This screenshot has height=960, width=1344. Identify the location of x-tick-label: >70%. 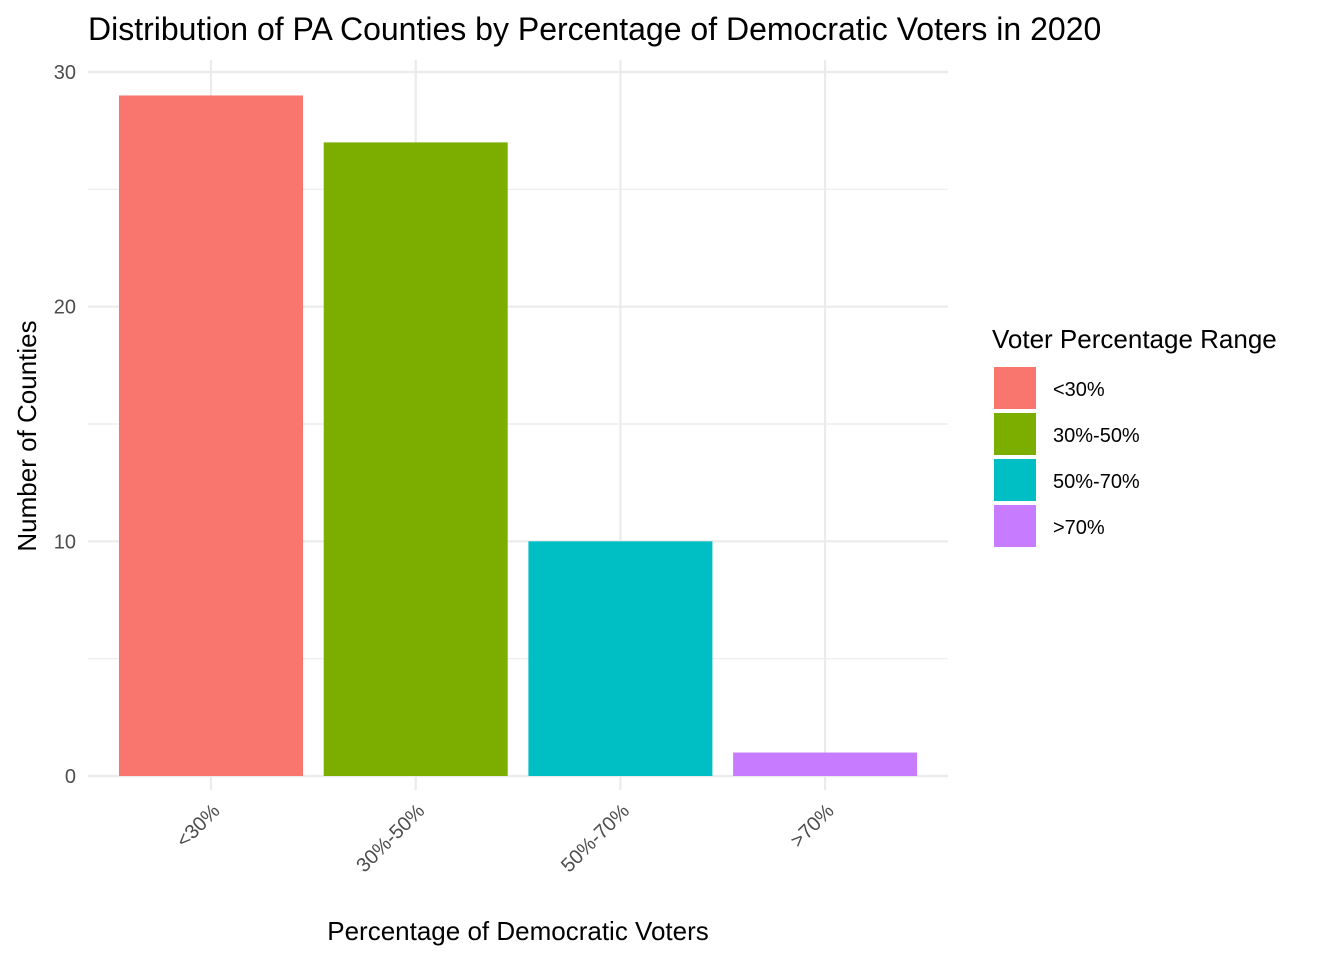
(813, 826).